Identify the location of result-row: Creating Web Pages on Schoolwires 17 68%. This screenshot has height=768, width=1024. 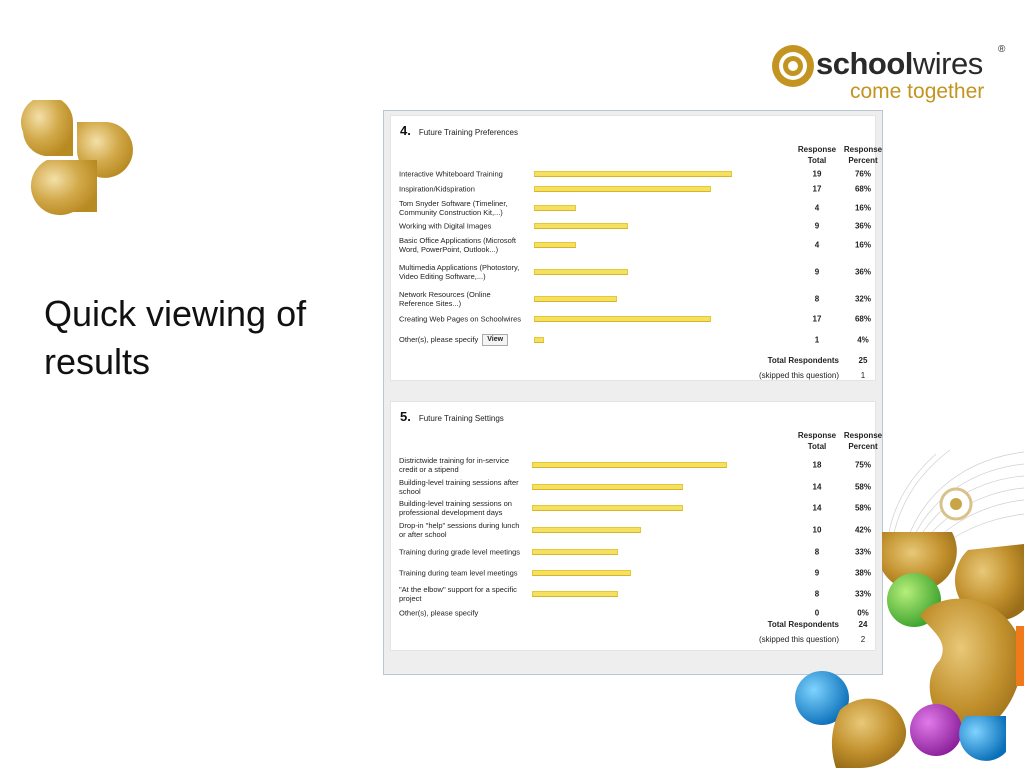
(634, 318).